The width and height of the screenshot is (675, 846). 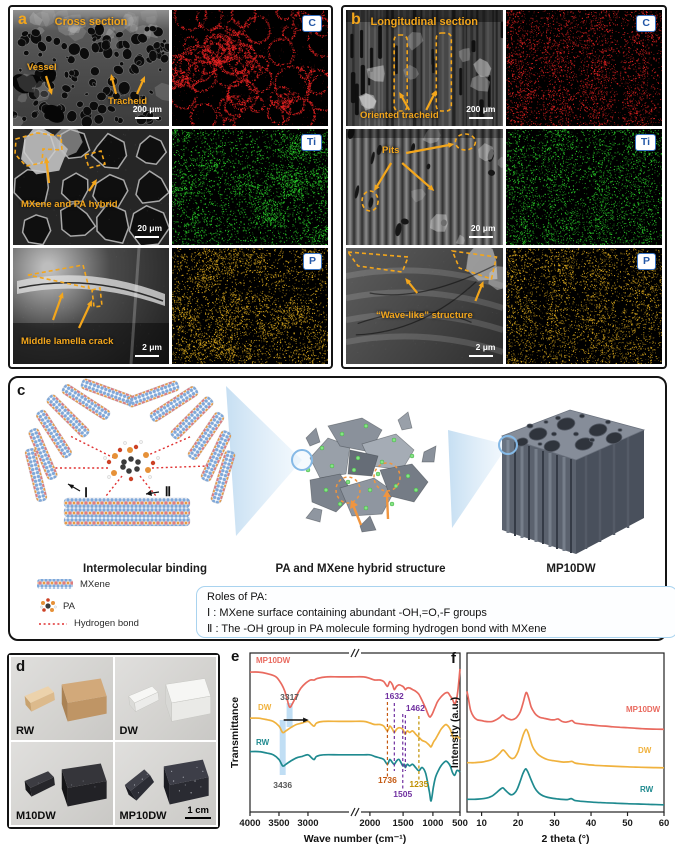 What do you see at coordinates (131, 461) in the screenshot?
I see `pa-molecule` at bounding box center [131, 461].